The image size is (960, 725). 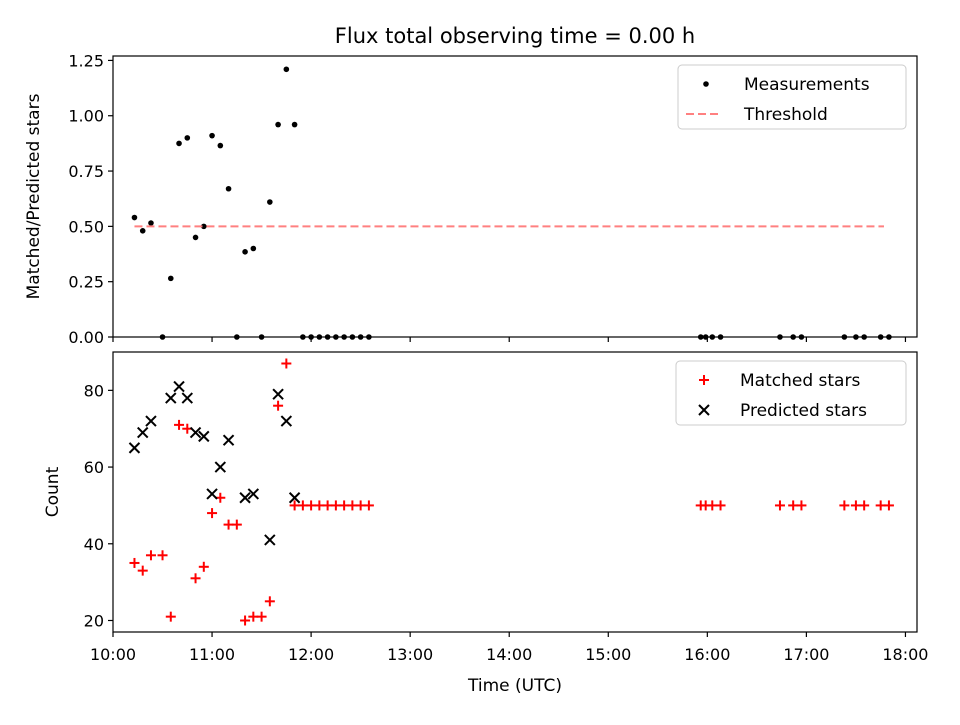 I want to click on x-tick-label: 12:00, so click(x=311, y=654).